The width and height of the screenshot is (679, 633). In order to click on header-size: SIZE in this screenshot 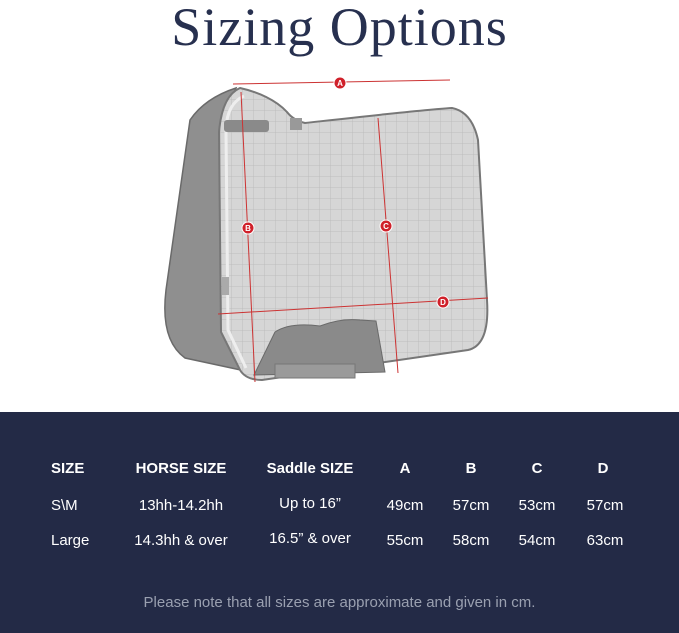, I will do `click(68, 468)`.